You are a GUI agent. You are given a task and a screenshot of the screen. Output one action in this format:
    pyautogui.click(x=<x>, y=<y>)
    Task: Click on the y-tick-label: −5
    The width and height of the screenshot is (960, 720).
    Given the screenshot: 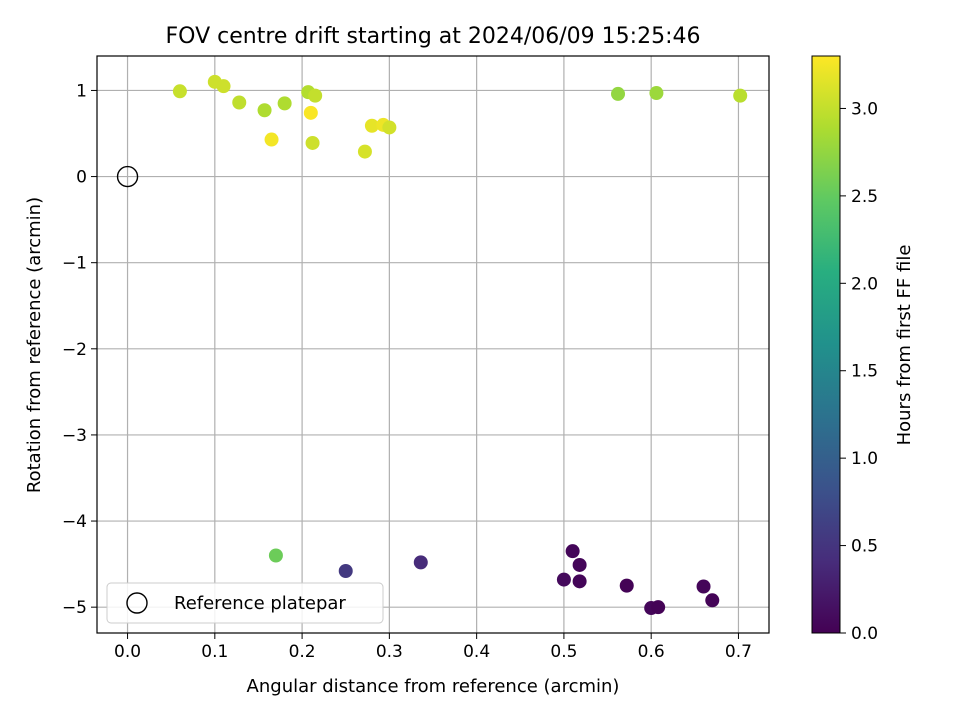 What is the action you would take?
    pyautogui.click(x=74, y=608)
    